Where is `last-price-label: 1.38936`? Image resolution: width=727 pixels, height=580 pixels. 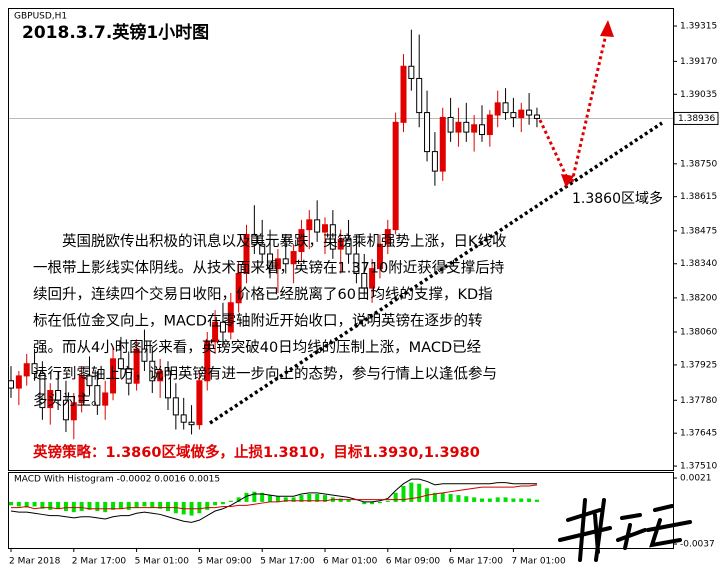 last-price-label: 1.38936 is located at coordinates (696, 119).